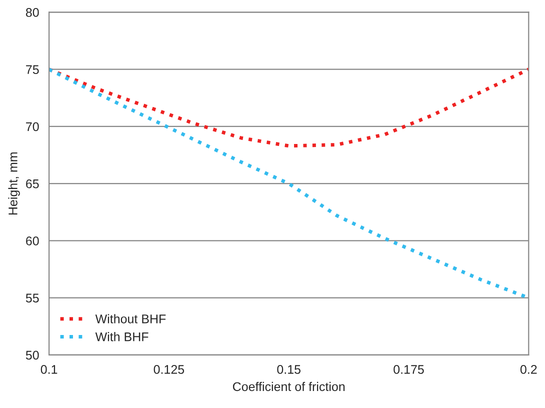  What do you see at coordinates (32, 183) in the screenshot?
I see `y-tick-label: 65` at bounding box center [32, 183].